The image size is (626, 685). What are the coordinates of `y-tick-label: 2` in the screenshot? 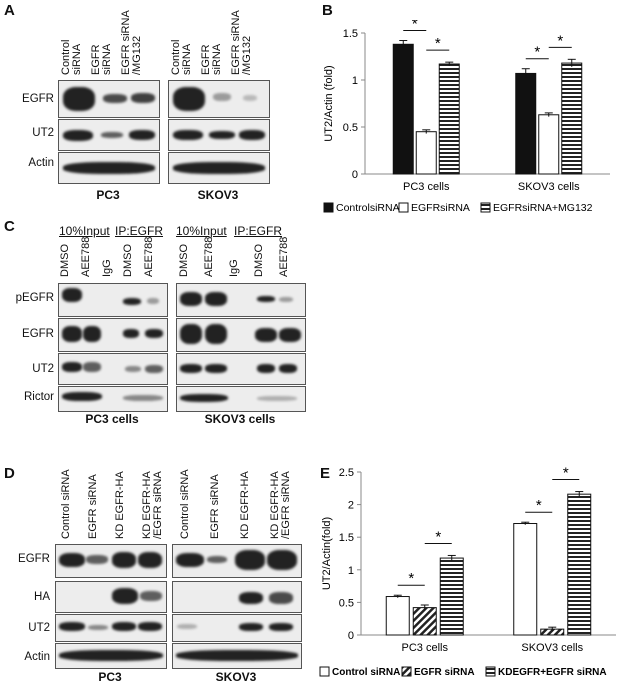 It's located at (351, 506).